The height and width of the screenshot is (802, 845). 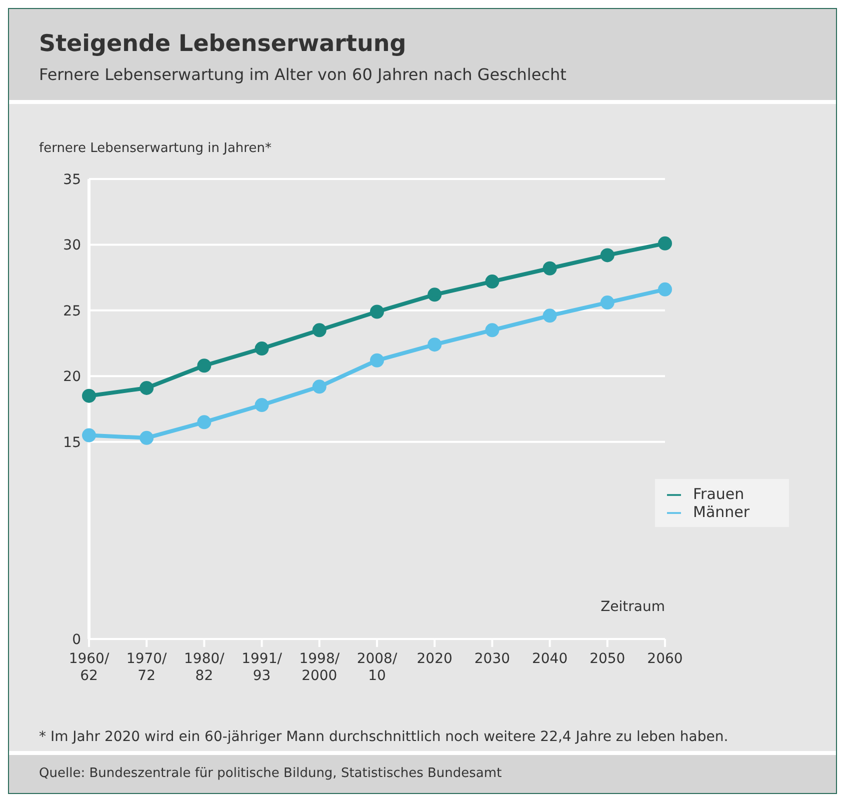 I want to click on y-tick-label: 15, so click(x=72, y=442).